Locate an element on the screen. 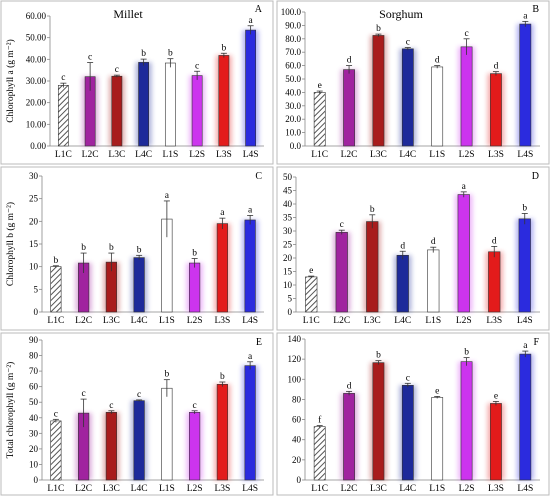 This screenshot has height=496, width=550. y-tick-label: 40.00 is located at coordinates (36, 59).